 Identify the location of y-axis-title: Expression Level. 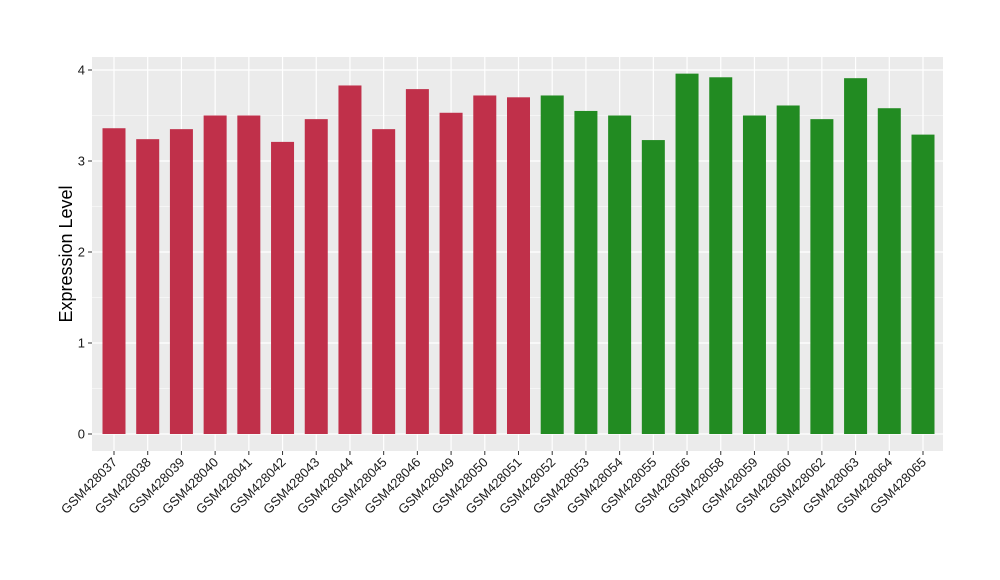
(66, 253).